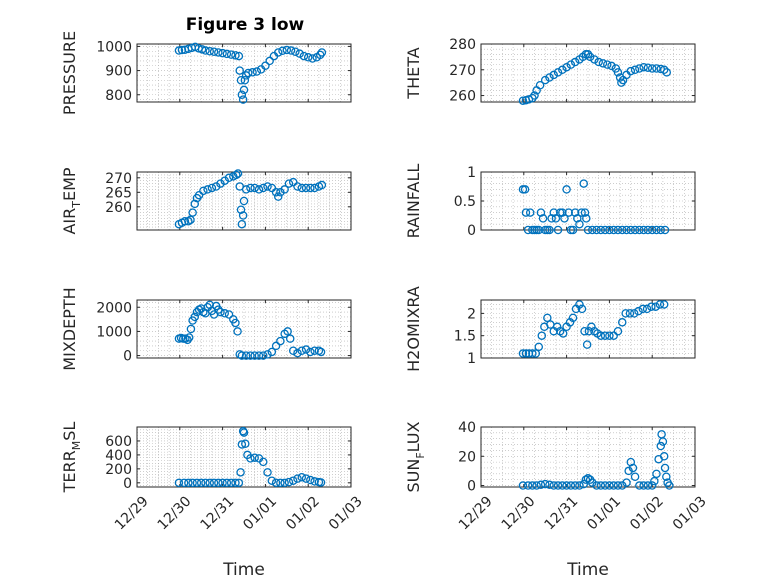 The height and width of the screenshot is (583, 778). I want to click on subplot-rainfall: 0 0.5 1 RAINFALL, so click(550, 201).